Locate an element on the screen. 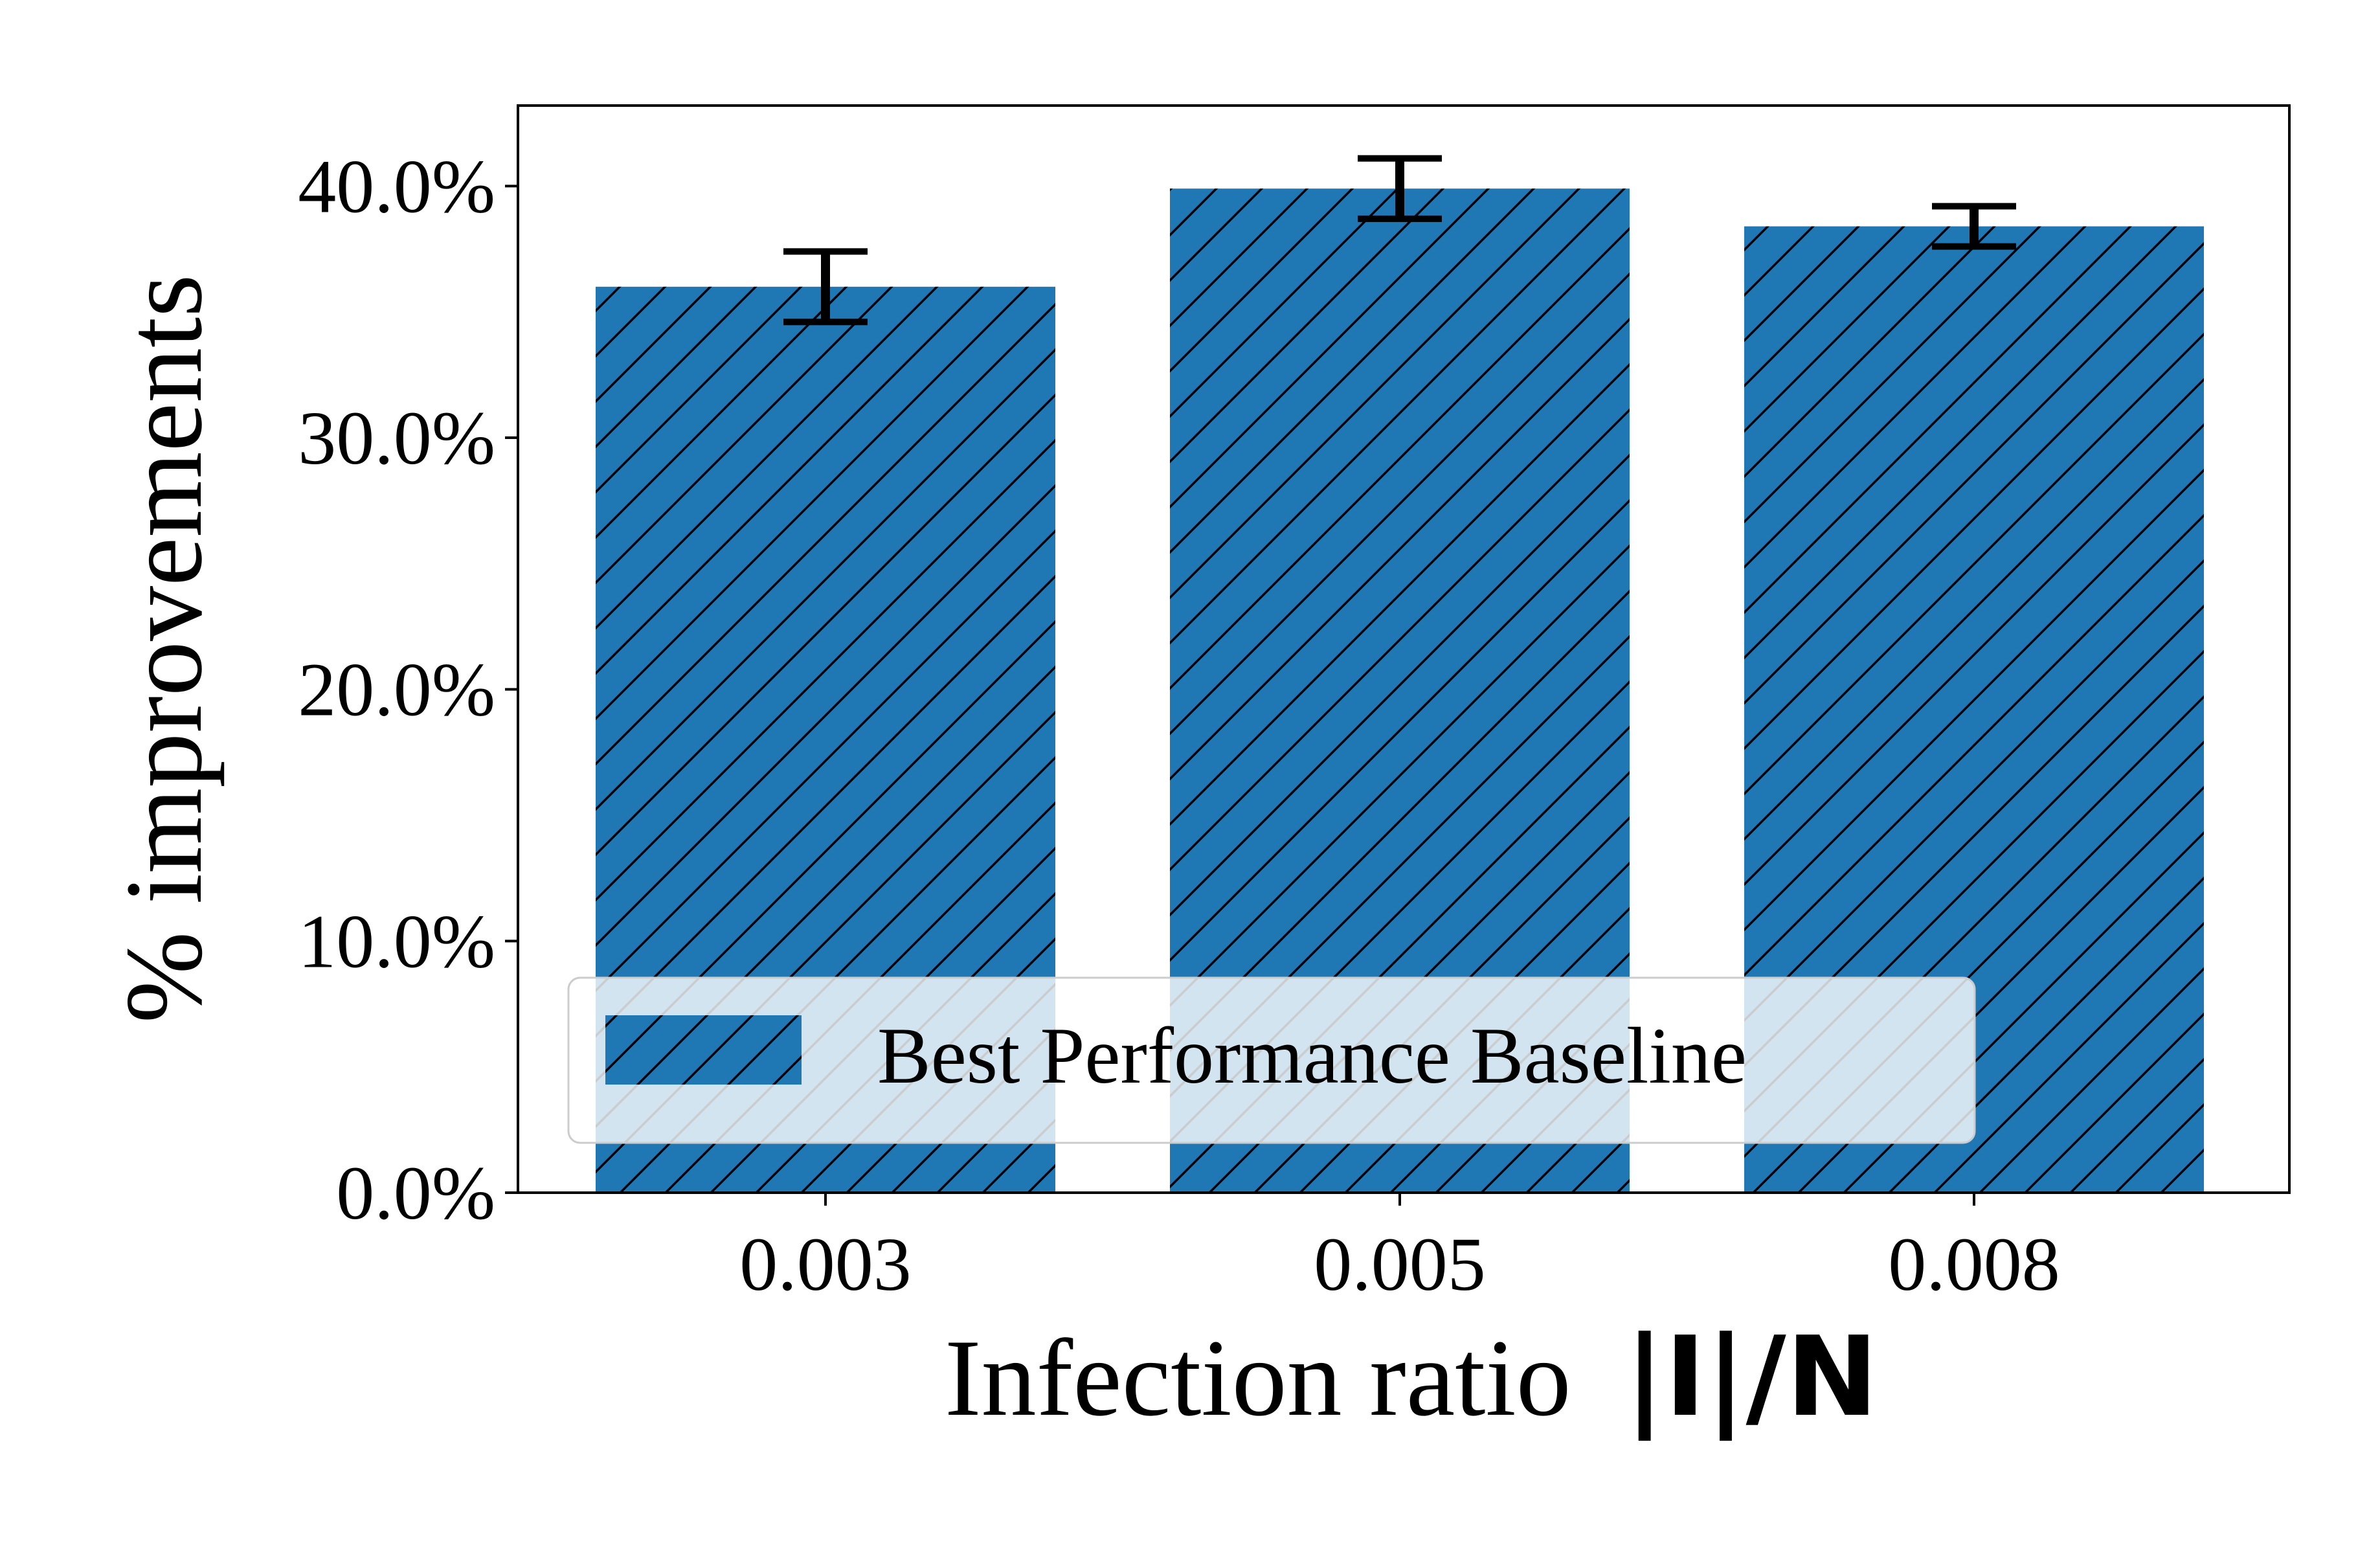 Image resolution: width=2380 pixels, height=1554 pixels. y-tick-label-1: 10.0% is located at coordinates (397, 941).